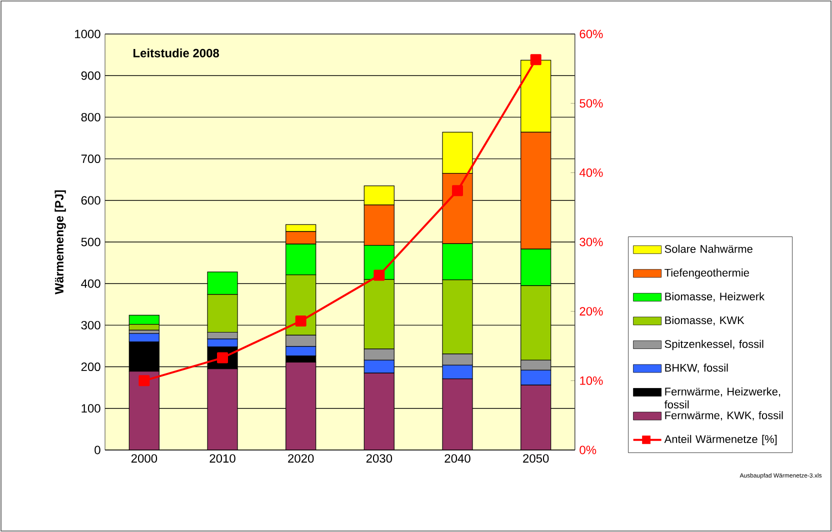  What do you see at coordinates (591, 380) in the screenshot?
I see `y2-tick-label: 10%` at bounding box center [591, 380].